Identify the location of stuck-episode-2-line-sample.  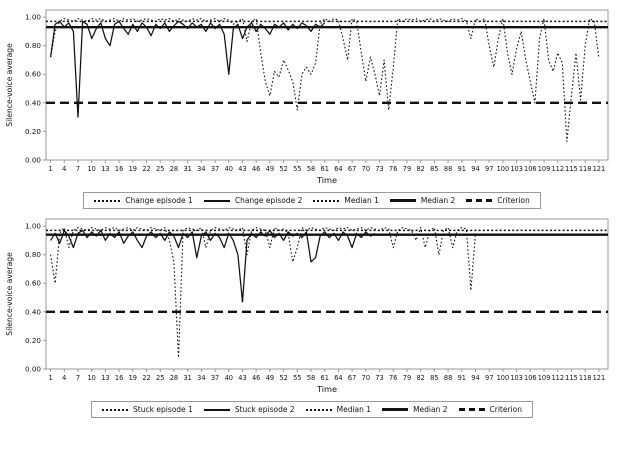
(216, 409).